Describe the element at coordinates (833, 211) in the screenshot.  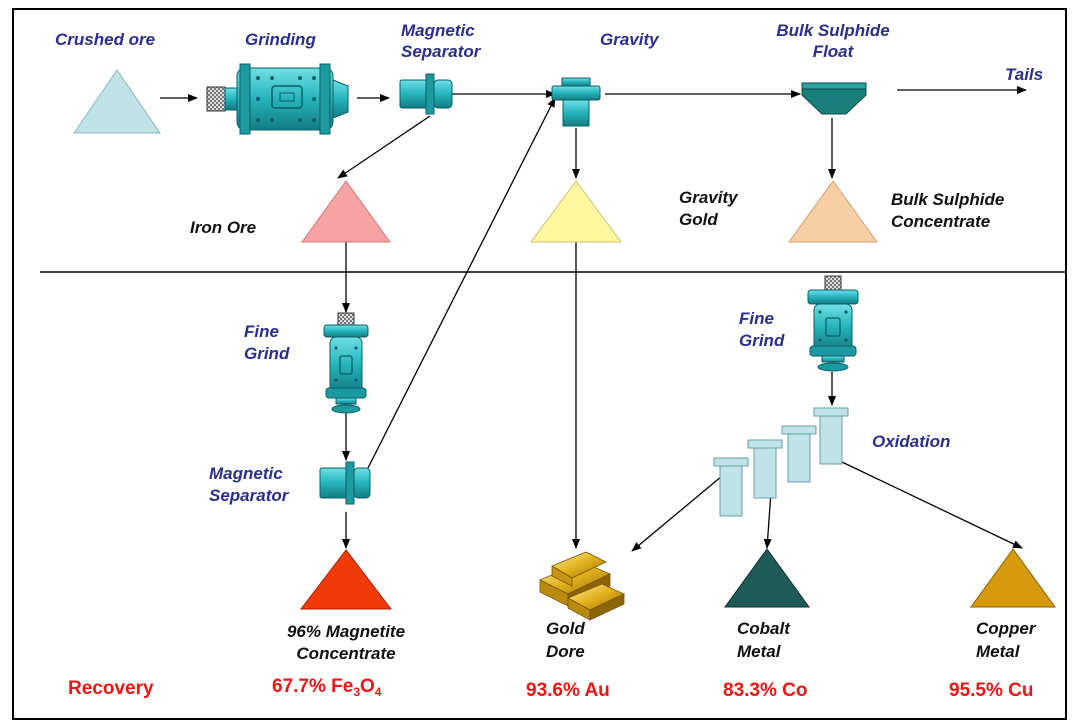
I see `bulk-sulphide-concentrate-pile` at that location.